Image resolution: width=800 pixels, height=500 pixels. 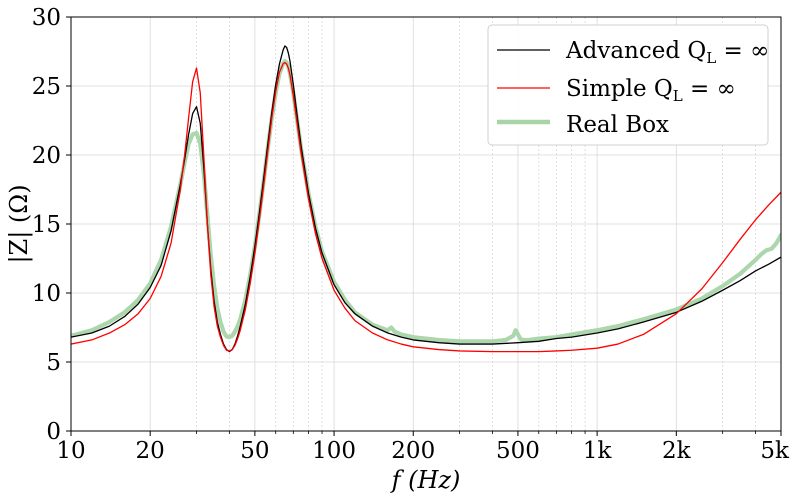 I want to click on legend-box, so click(x=628, y=85).